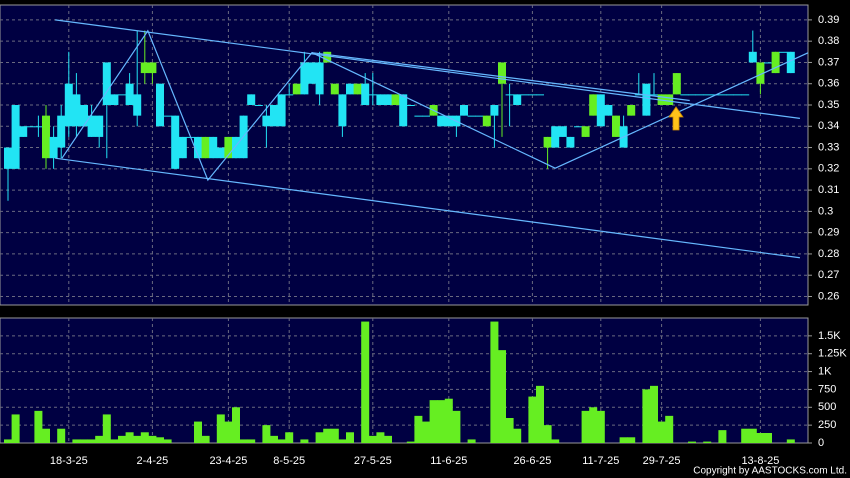 The image size is (850, 478). Describe the element at coordinates (827, 425) in the screenshot. I see `y-tick-label: 250` at that location.